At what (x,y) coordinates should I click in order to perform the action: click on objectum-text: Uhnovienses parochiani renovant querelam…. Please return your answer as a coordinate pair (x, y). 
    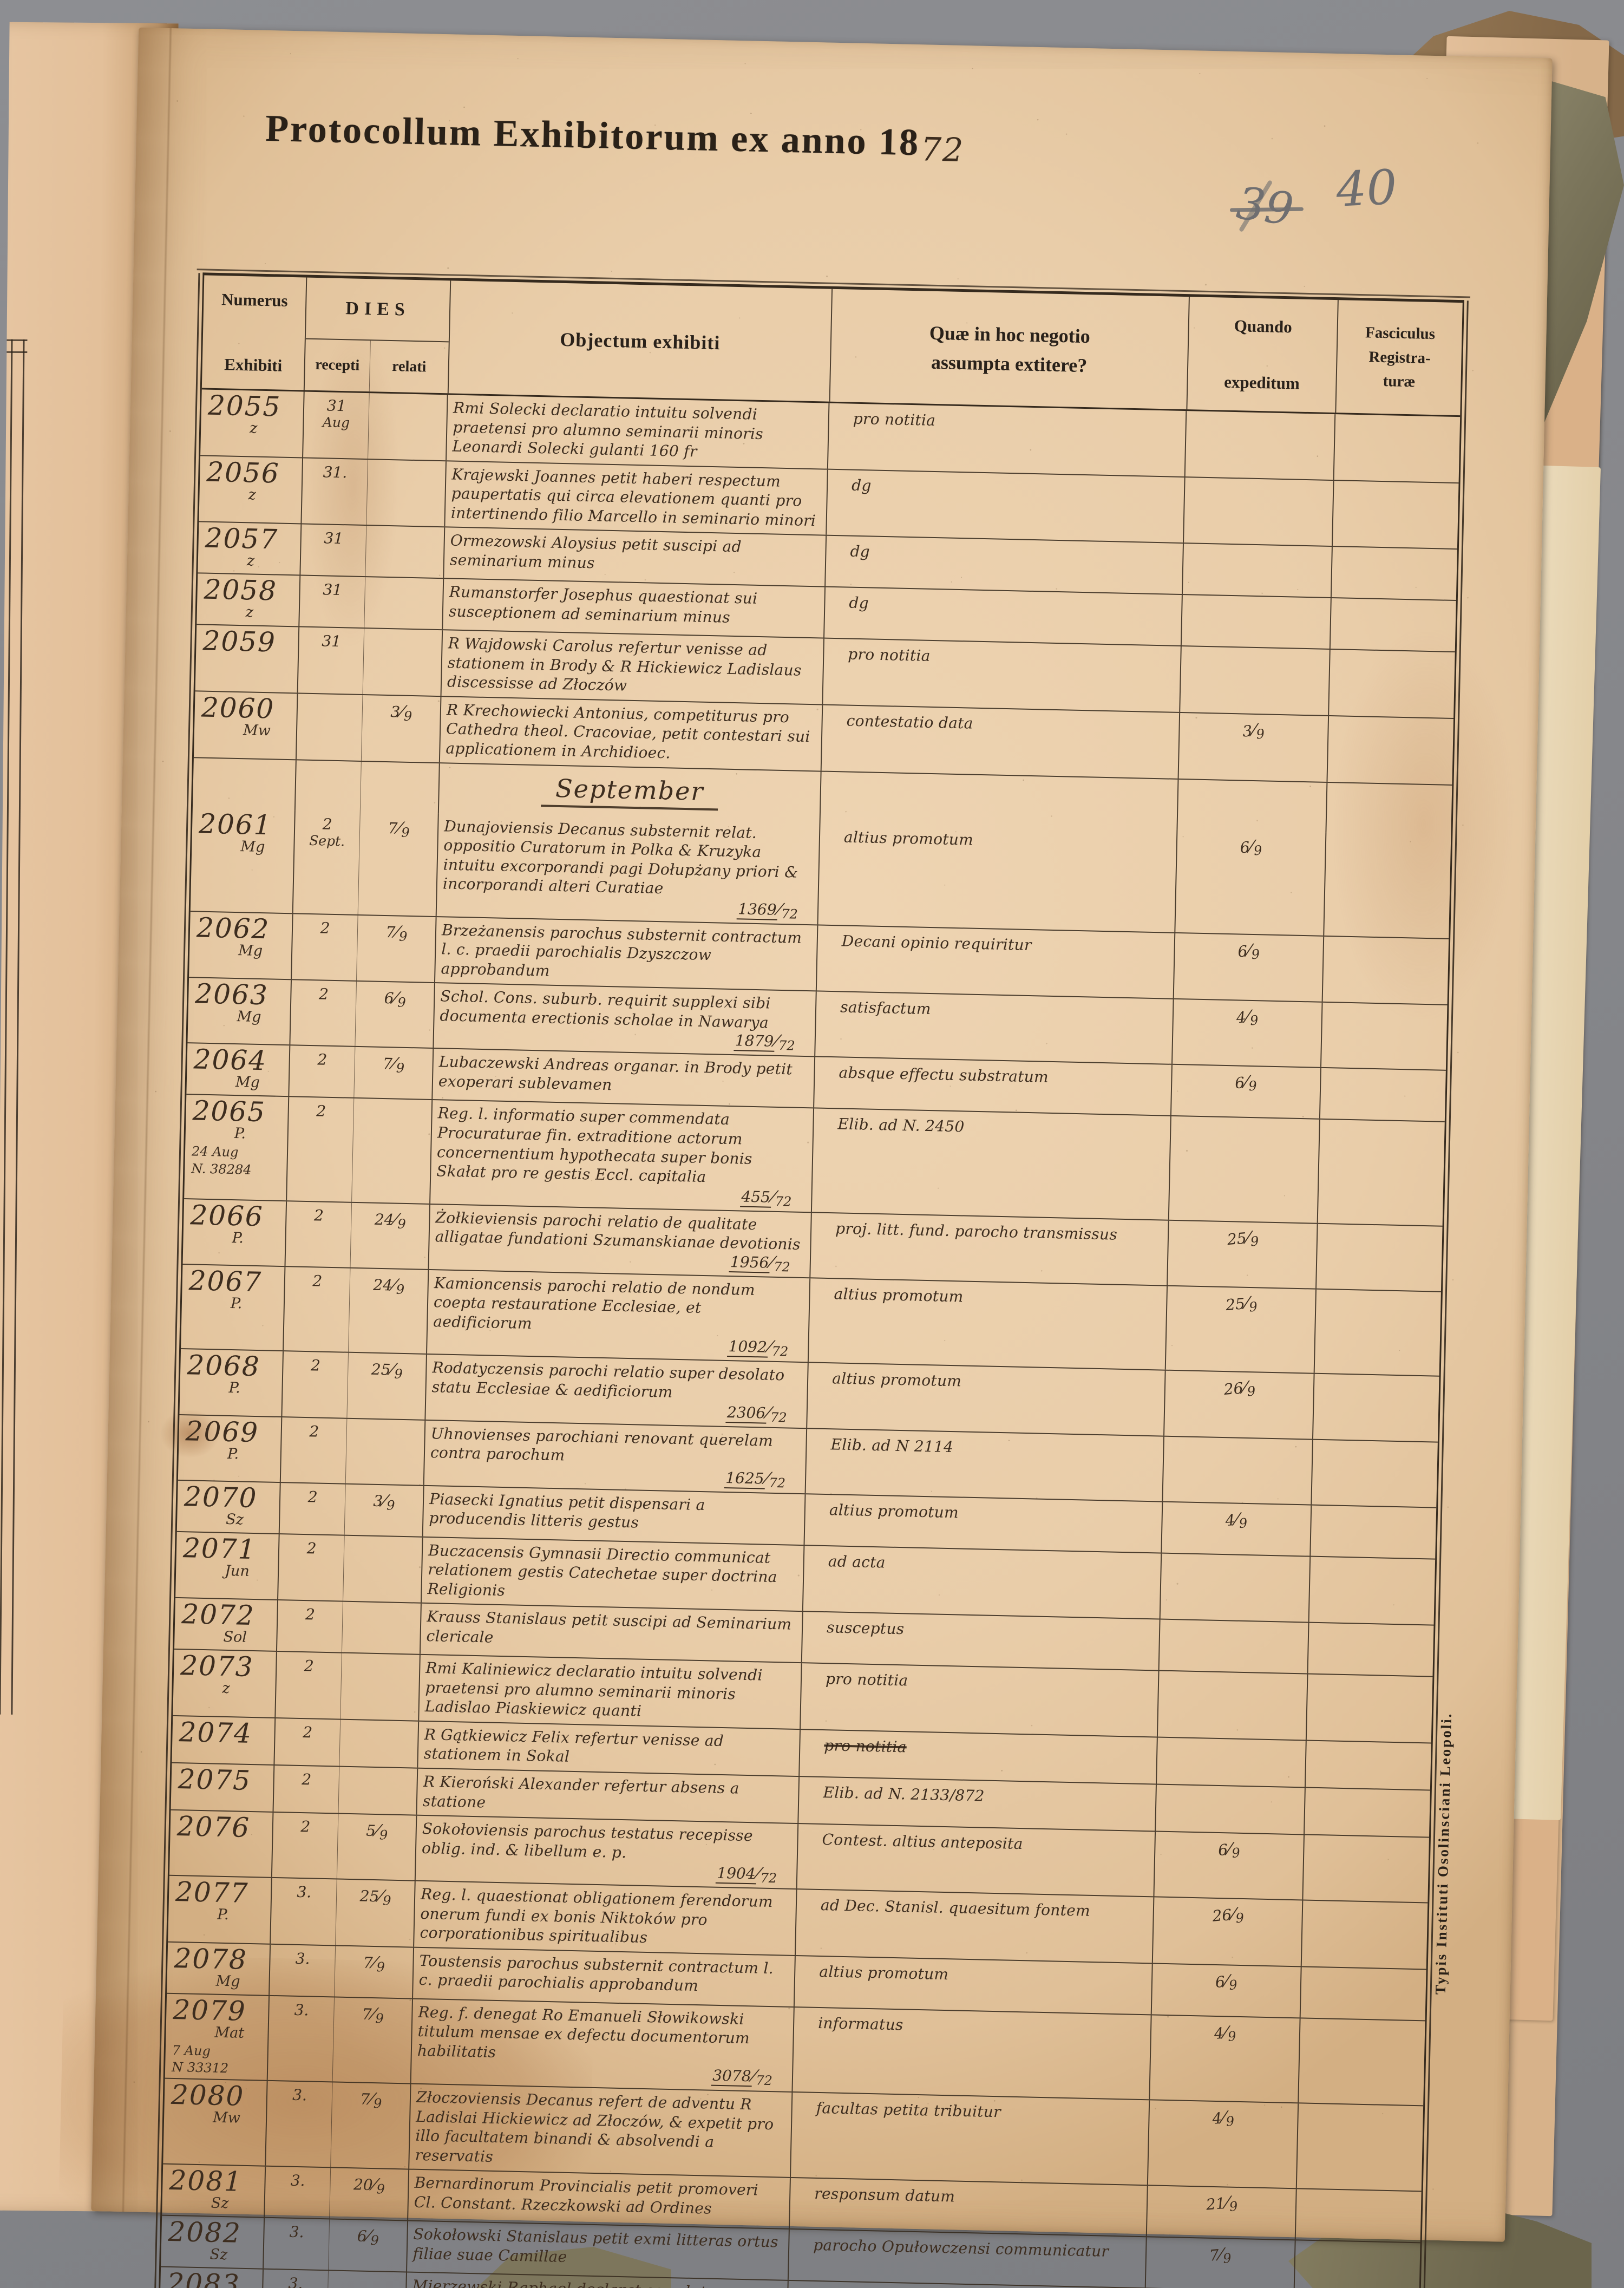
    Looking at the image, I should click on (602, 1444).